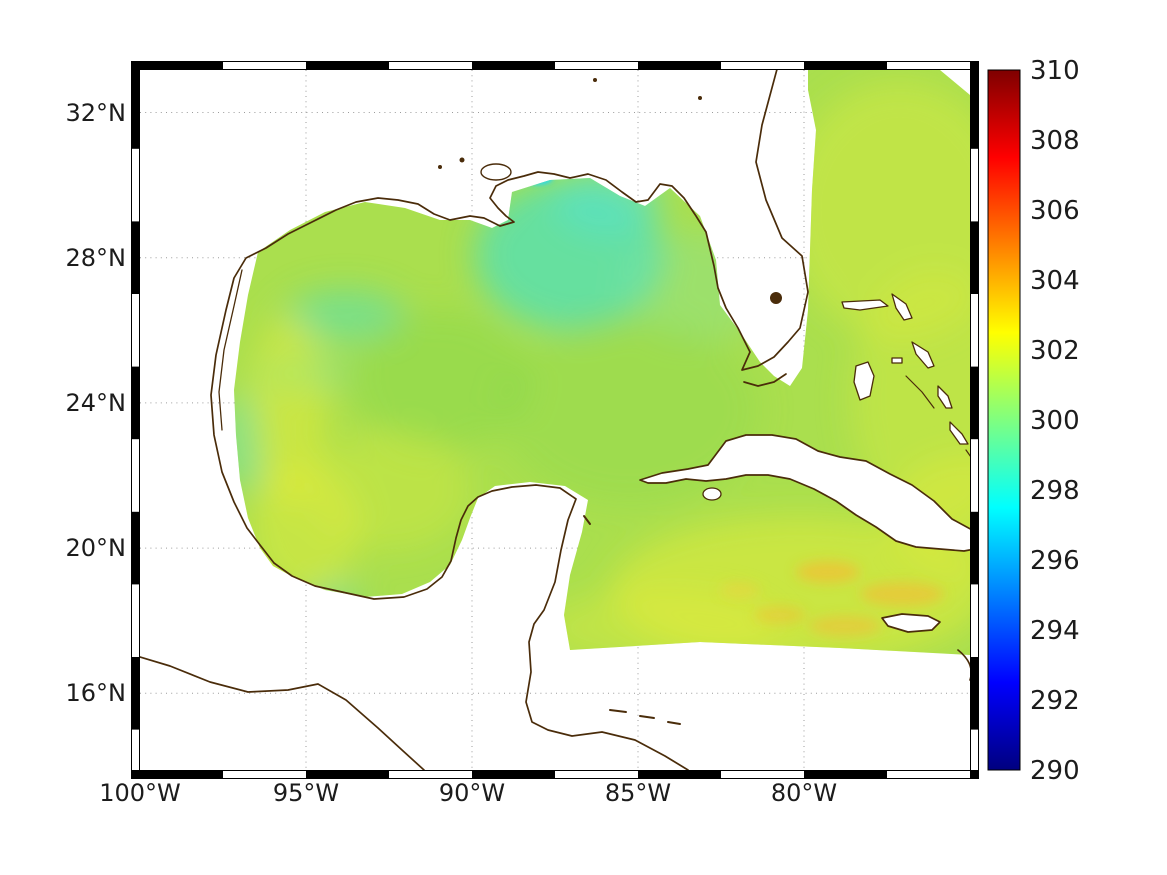 This screenshot has width=1167, height=875. Describe the element at coordinates (945, 397) in the screenshot. I see `island-cat` at that location.